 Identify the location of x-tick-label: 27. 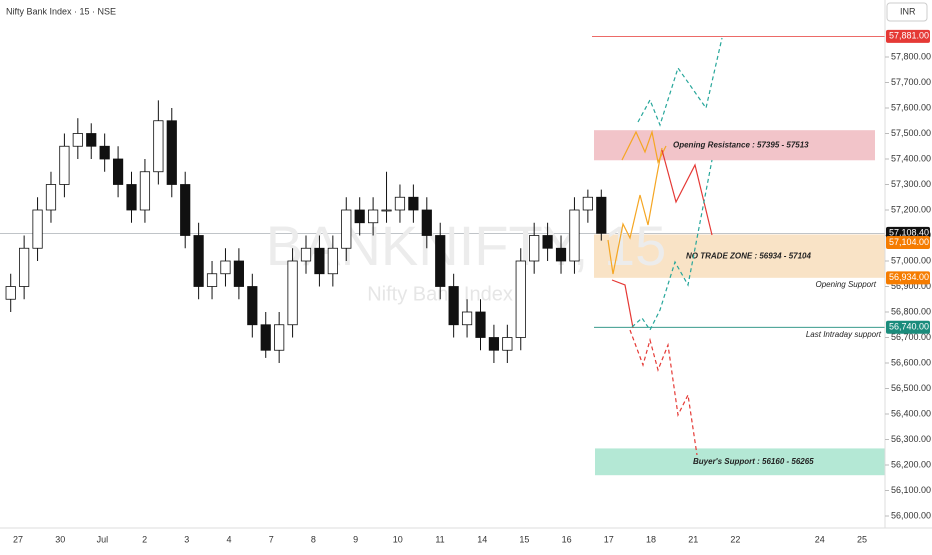
(18, 539).